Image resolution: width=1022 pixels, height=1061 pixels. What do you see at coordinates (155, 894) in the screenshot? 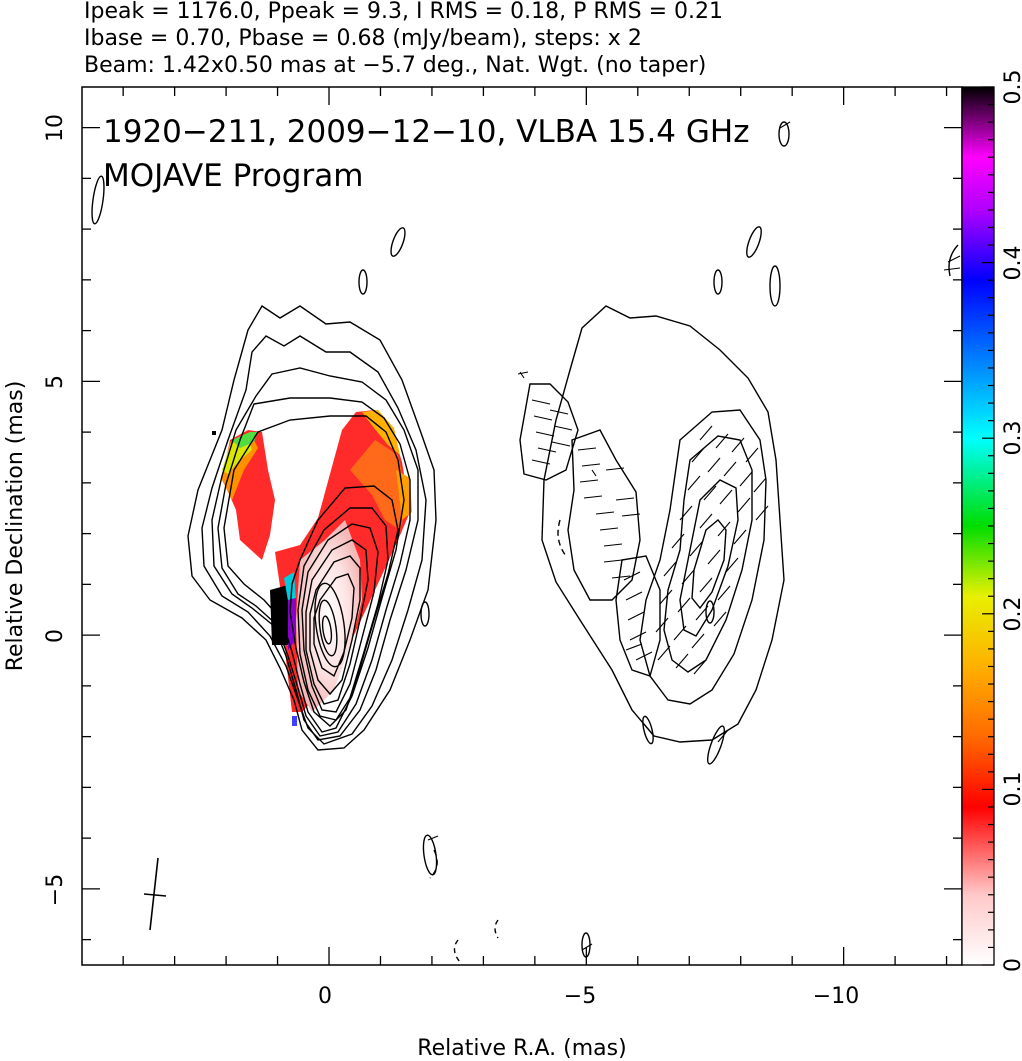
I see `beam-marker` at bounding box center [155, 894].